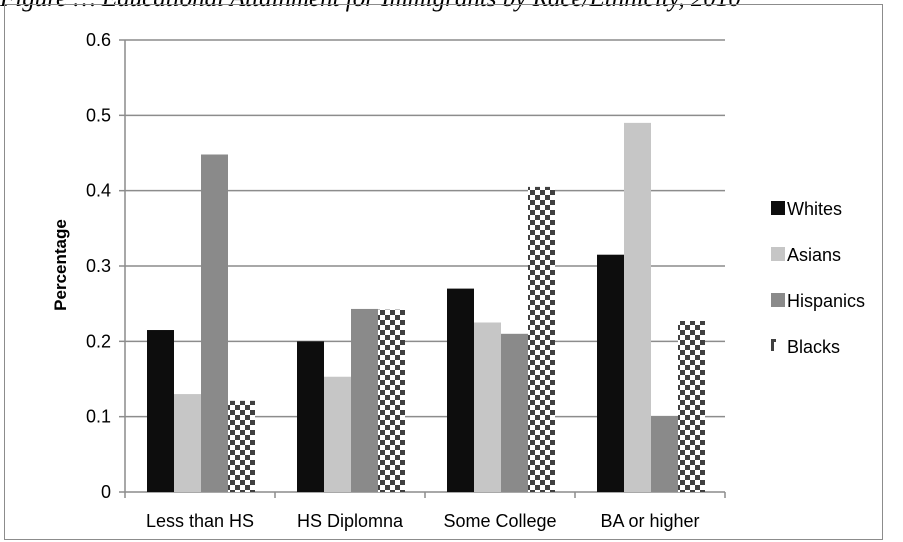 This screenshot has width=903, height=542. Describe the element at coordinates (813, 347) in the screenshot. I see `legend-label-blacks: Blacks` at that location.